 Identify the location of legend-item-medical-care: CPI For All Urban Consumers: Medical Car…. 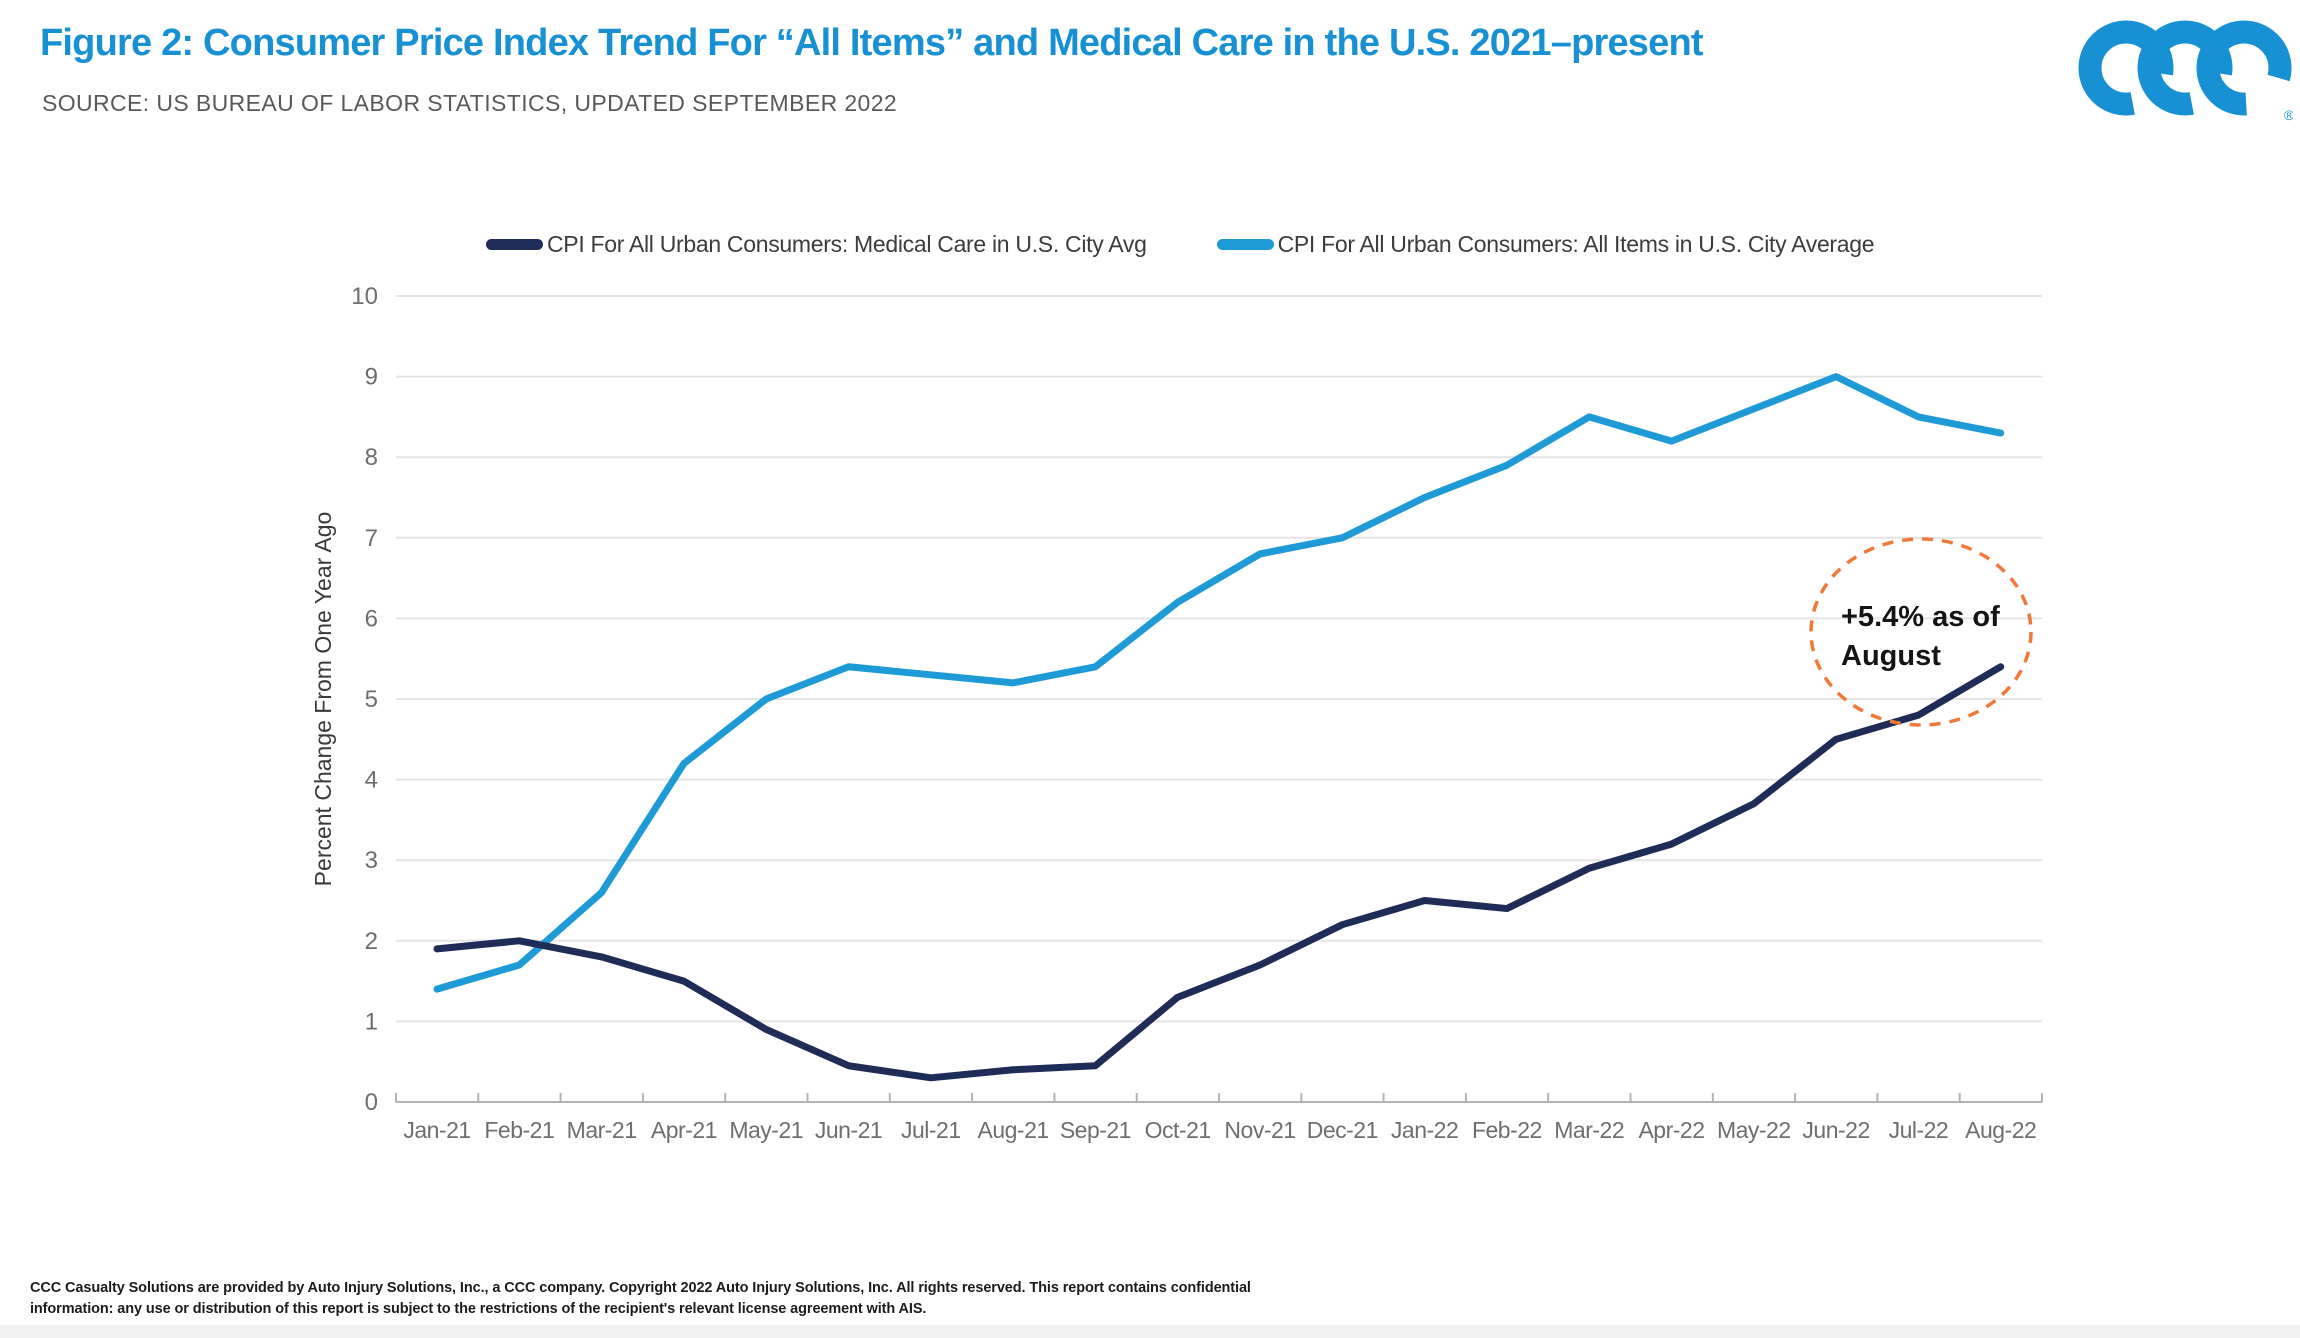
(816, 244).